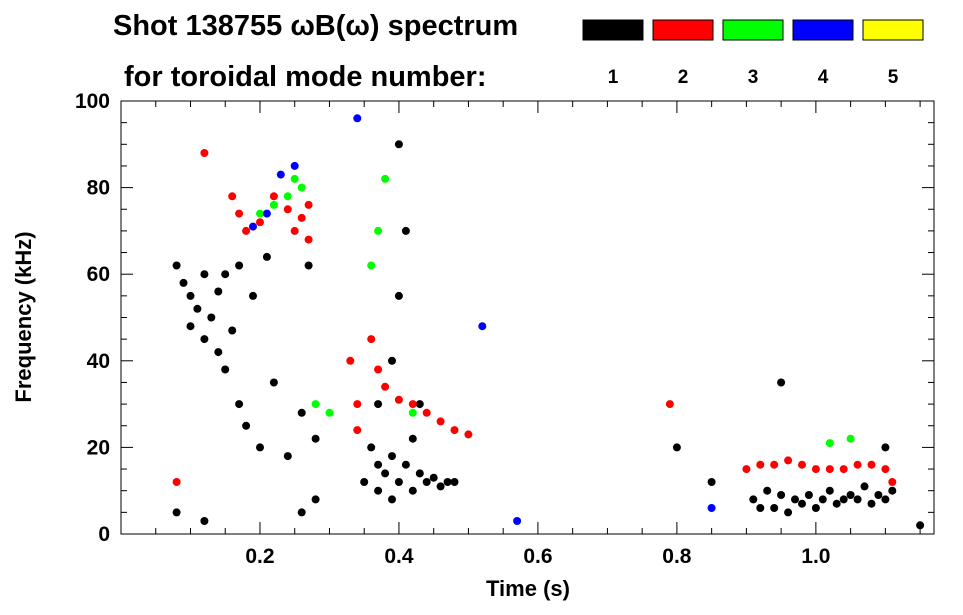 Image resolution: width=963 pixels, height=615 pixels. What do you see at coordinates (104, 534) in the screenshot?
I see `y-tick-label: 0` at bounding box center [104, 534].